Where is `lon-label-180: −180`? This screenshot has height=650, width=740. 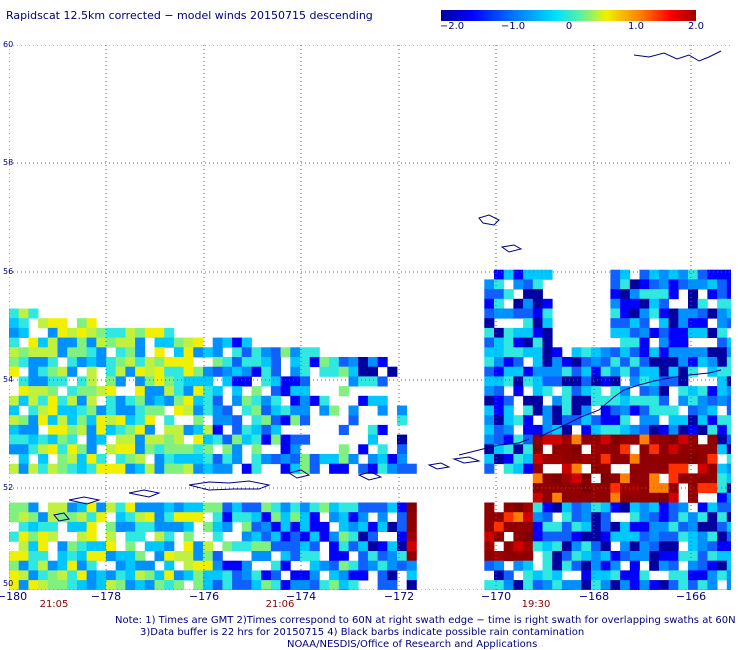 lon-label-180: −180 is located at coordinates (14, 596).